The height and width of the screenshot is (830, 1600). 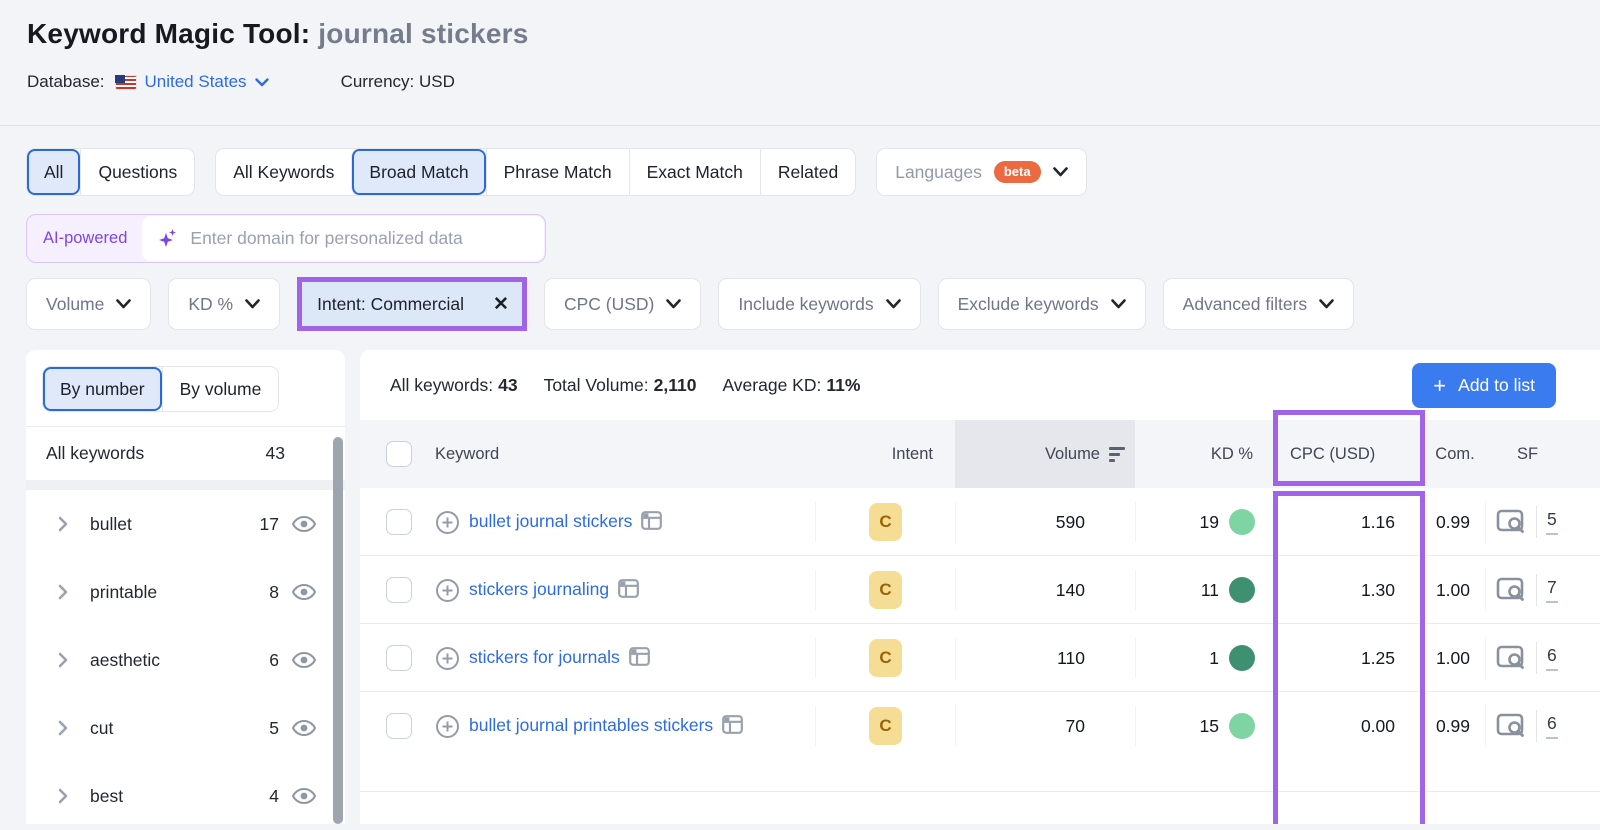 What do you see at coordinates (467, 453) in the screenshot?
I see `column-header-keyword: Keyword` at bounding box center [467, 453].